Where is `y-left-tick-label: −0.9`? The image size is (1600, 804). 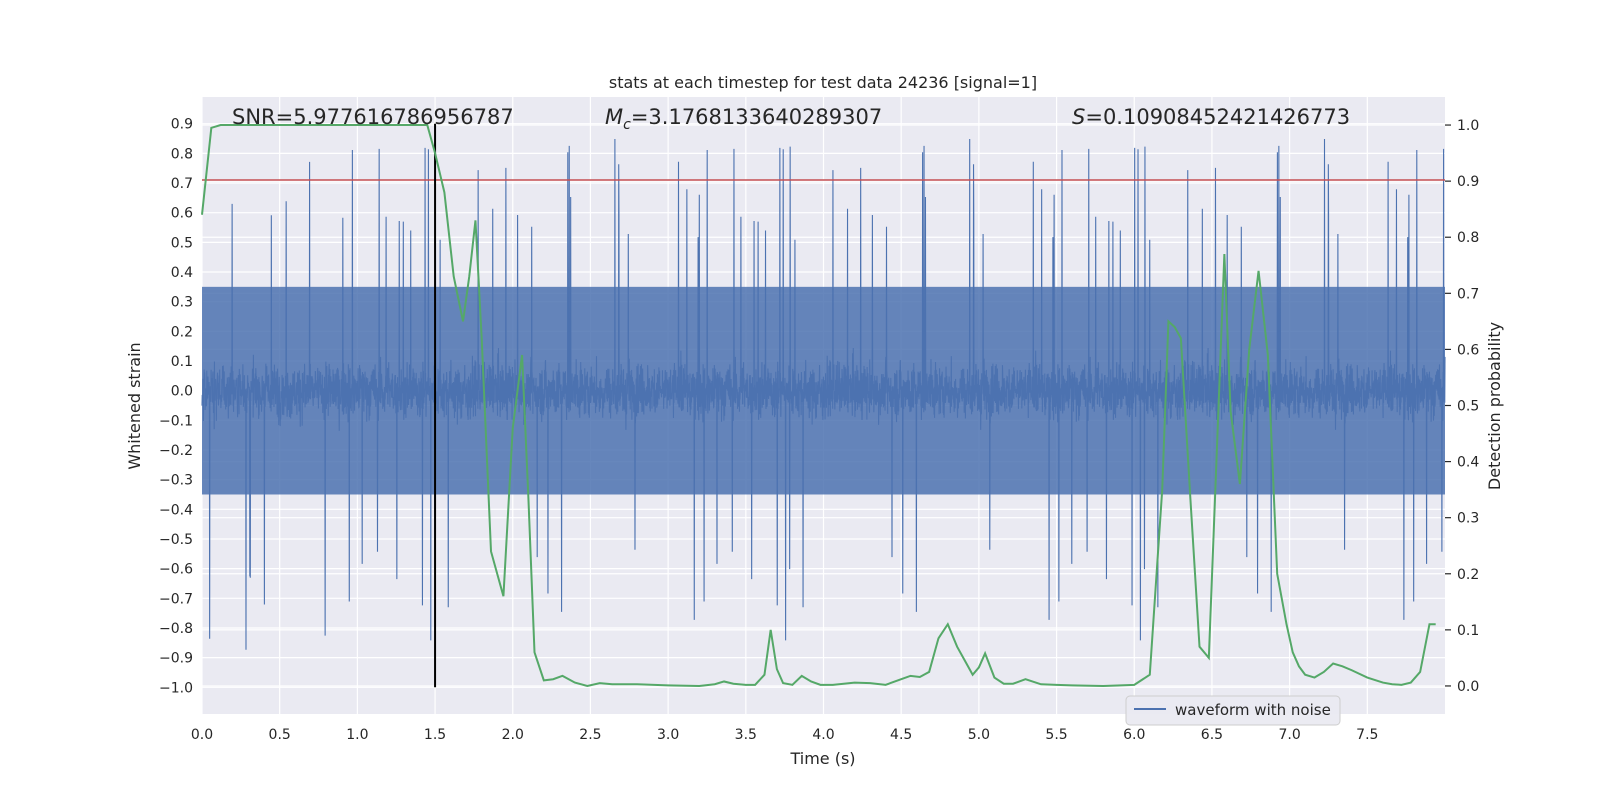
y-left-tick-label: −0.9 is located at coordinates (176, 659).